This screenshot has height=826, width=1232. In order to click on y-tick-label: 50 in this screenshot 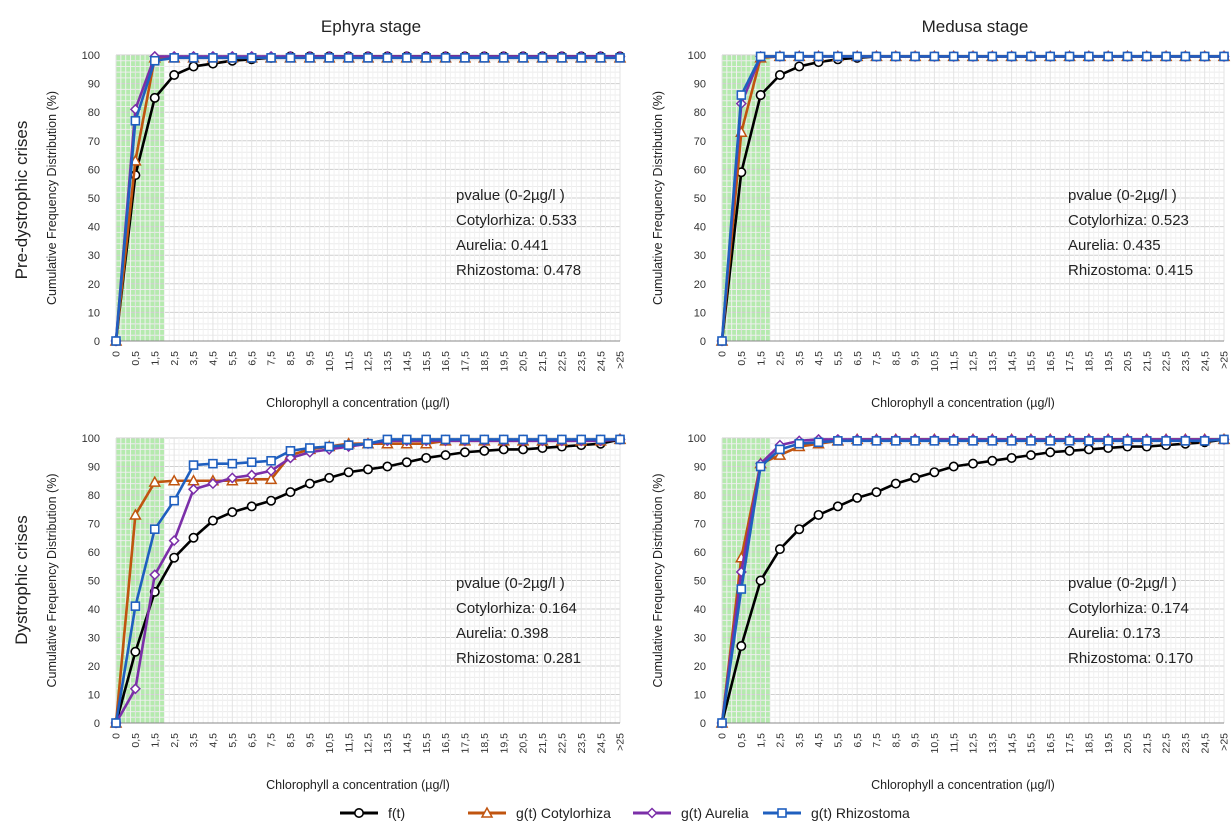, I will do `click(94, 582)`.